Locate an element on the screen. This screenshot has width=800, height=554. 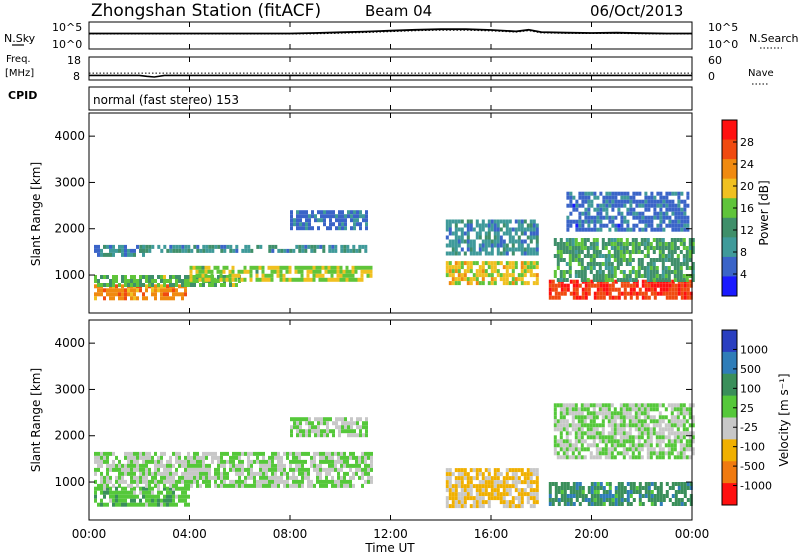
power-colorbar-label: Power [dB] is located at coordinates (764, 212).